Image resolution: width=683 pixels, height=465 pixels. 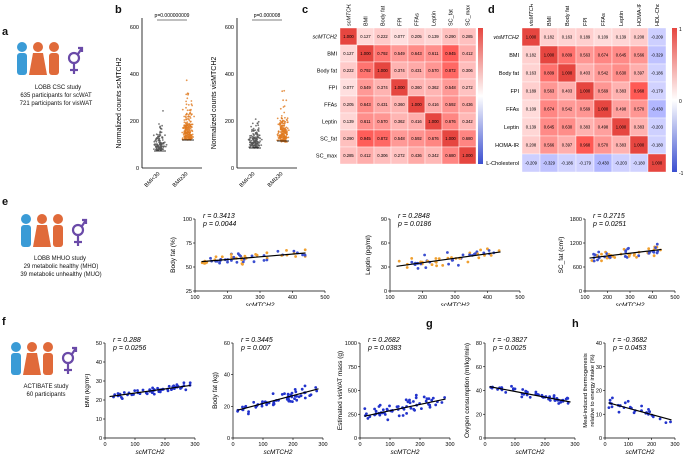 I want to click on heatmap-cell-value: 0.872, so click(x=450, y=70).